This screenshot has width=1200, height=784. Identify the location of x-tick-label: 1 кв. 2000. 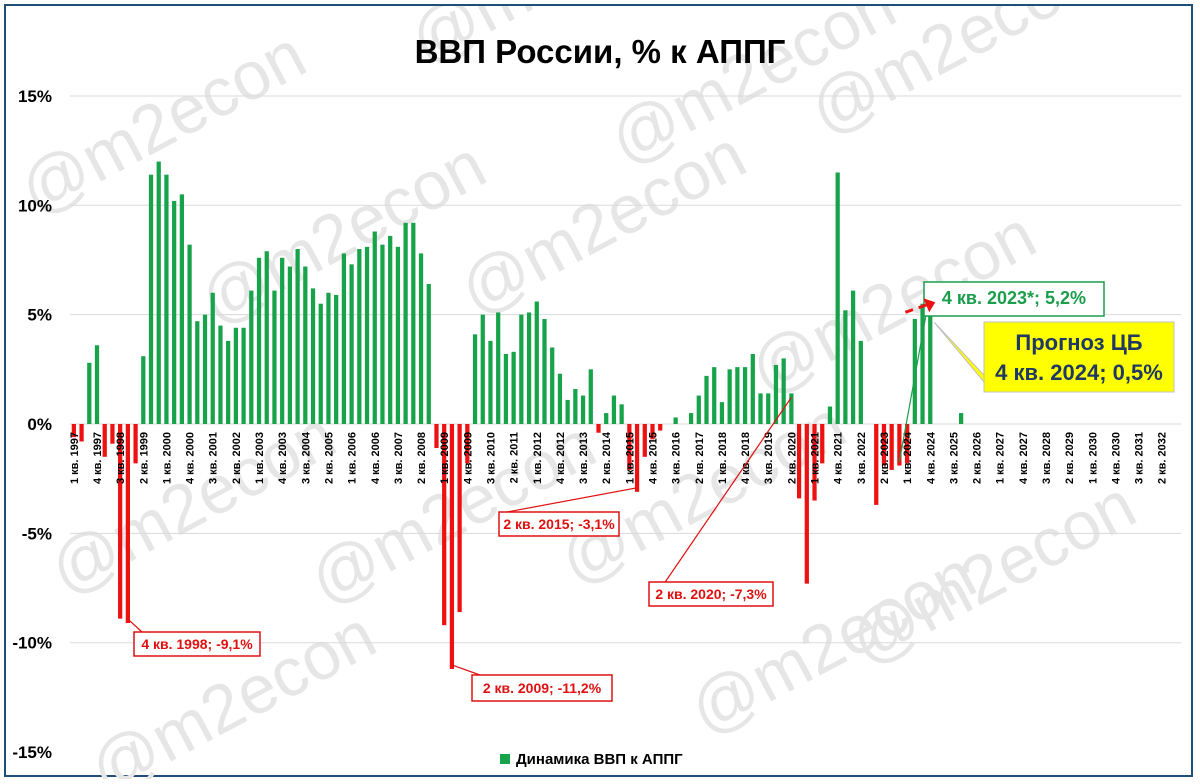
(167, 458).